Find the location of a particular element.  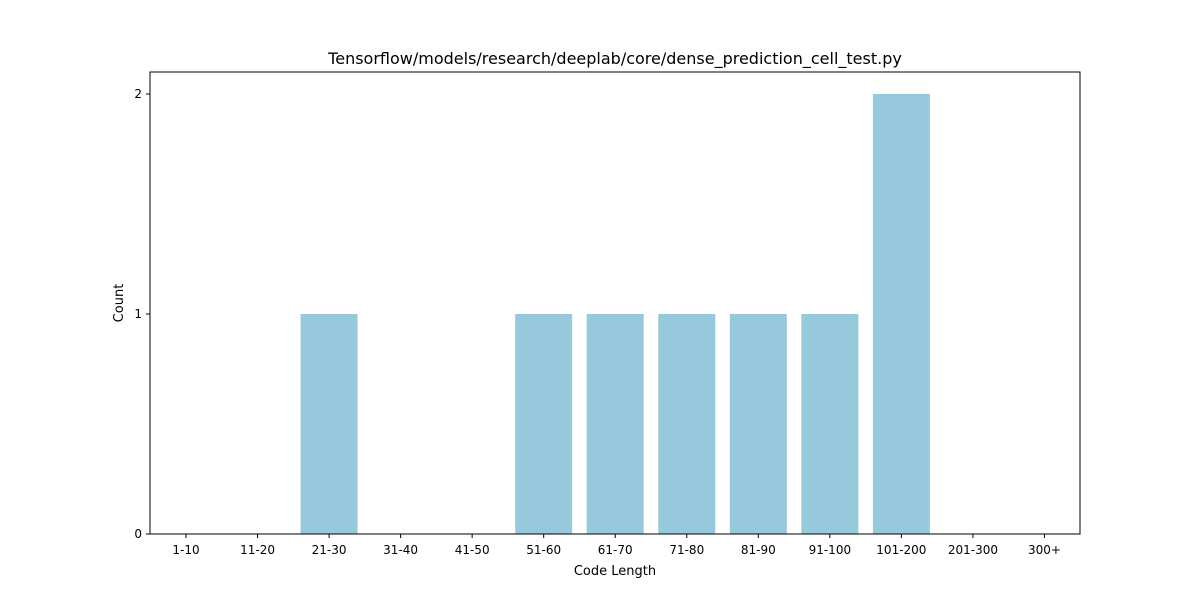

x-tick-label: 61-70 is located at coordinates (615, 550).